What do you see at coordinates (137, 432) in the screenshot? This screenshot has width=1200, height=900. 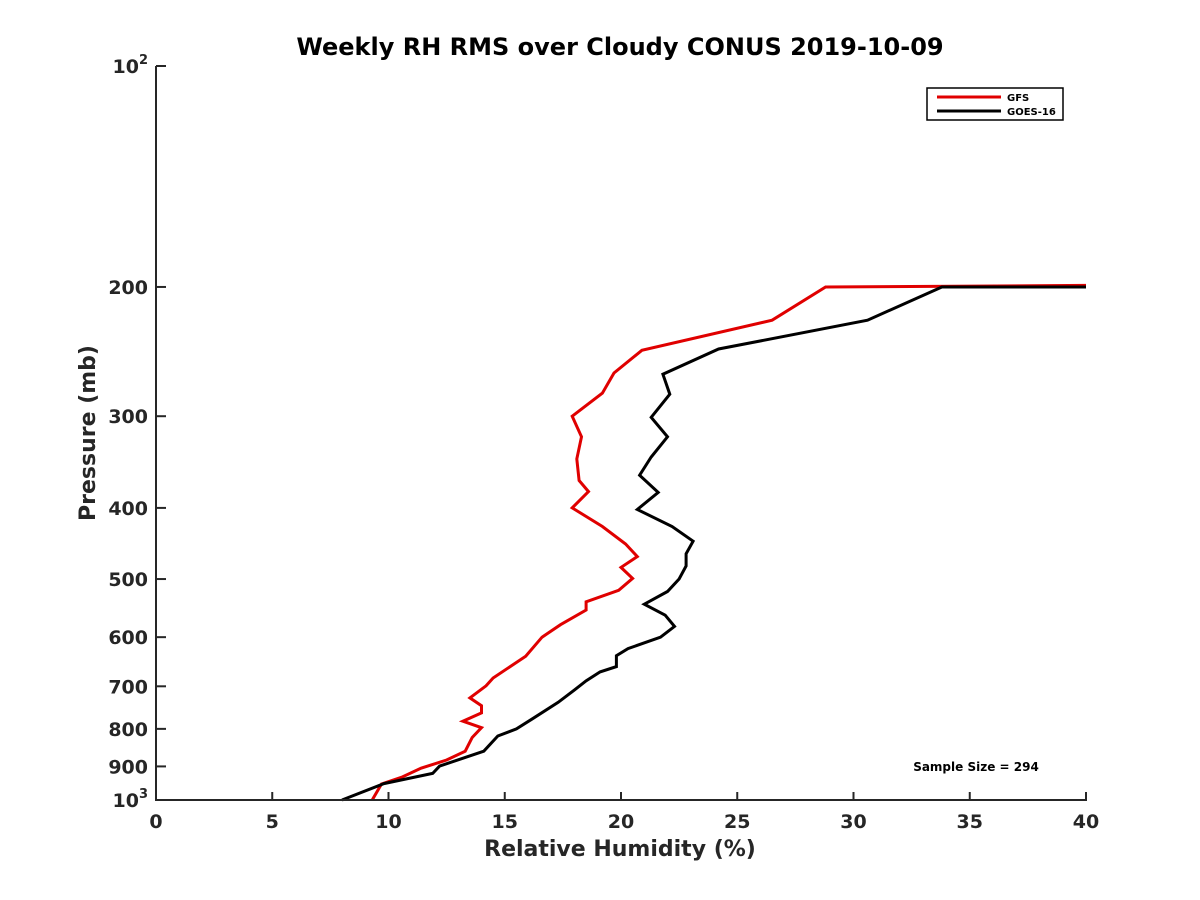 I see `y-ticks: 10² 200 300 400 500 600 700 800 900 10³` at bounding box center [137, 432].